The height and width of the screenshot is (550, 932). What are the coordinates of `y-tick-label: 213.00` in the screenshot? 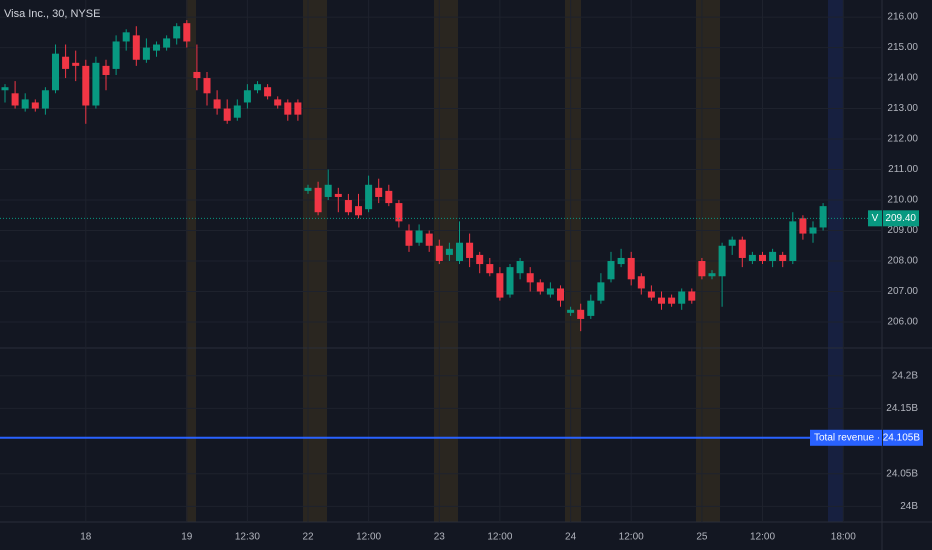 It's located at (902, 108).